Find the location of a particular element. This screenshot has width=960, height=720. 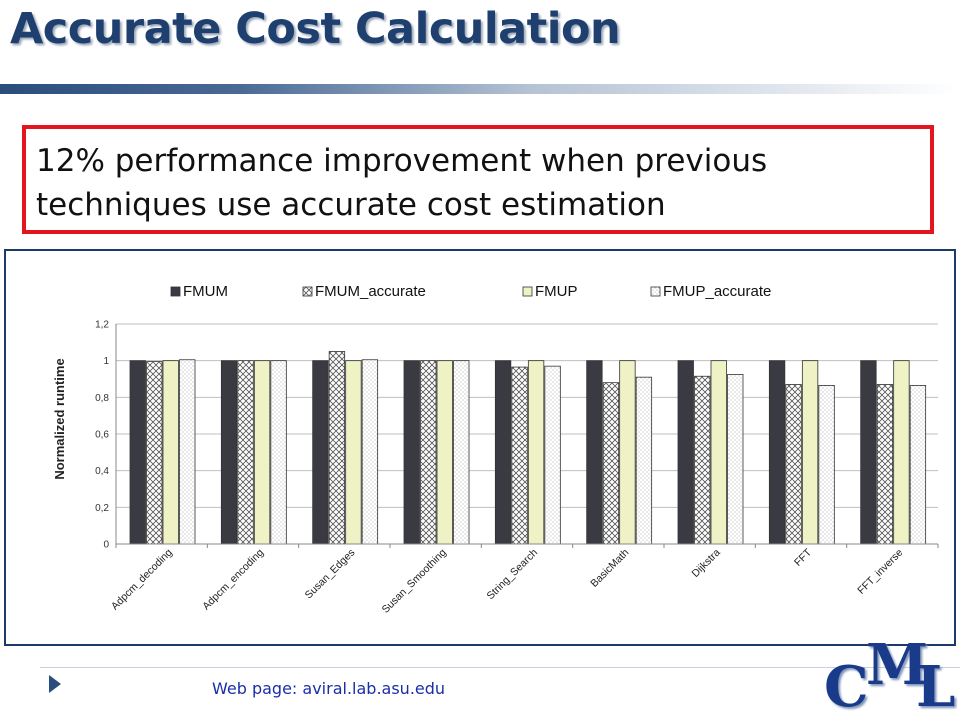

cml-logo: C M L is located at coordinates (891, 676).